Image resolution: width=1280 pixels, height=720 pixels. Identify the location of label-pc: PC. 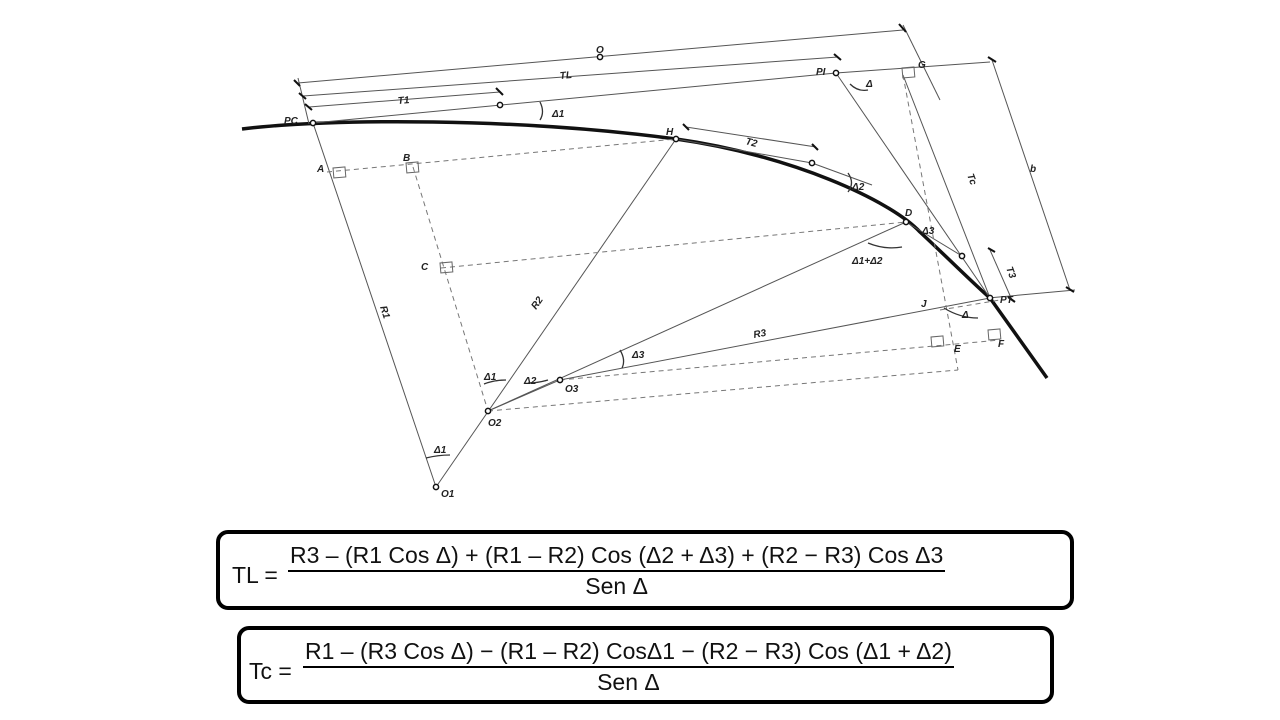
(291, 121).